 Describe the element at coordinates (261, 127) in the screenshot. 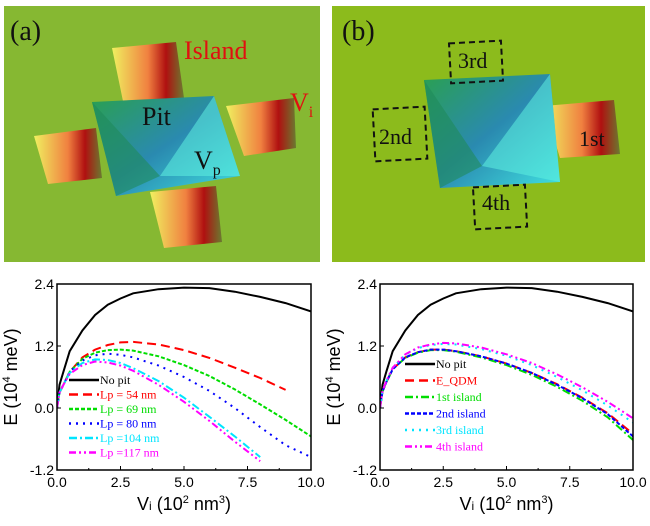

I see `island-right` at that location.